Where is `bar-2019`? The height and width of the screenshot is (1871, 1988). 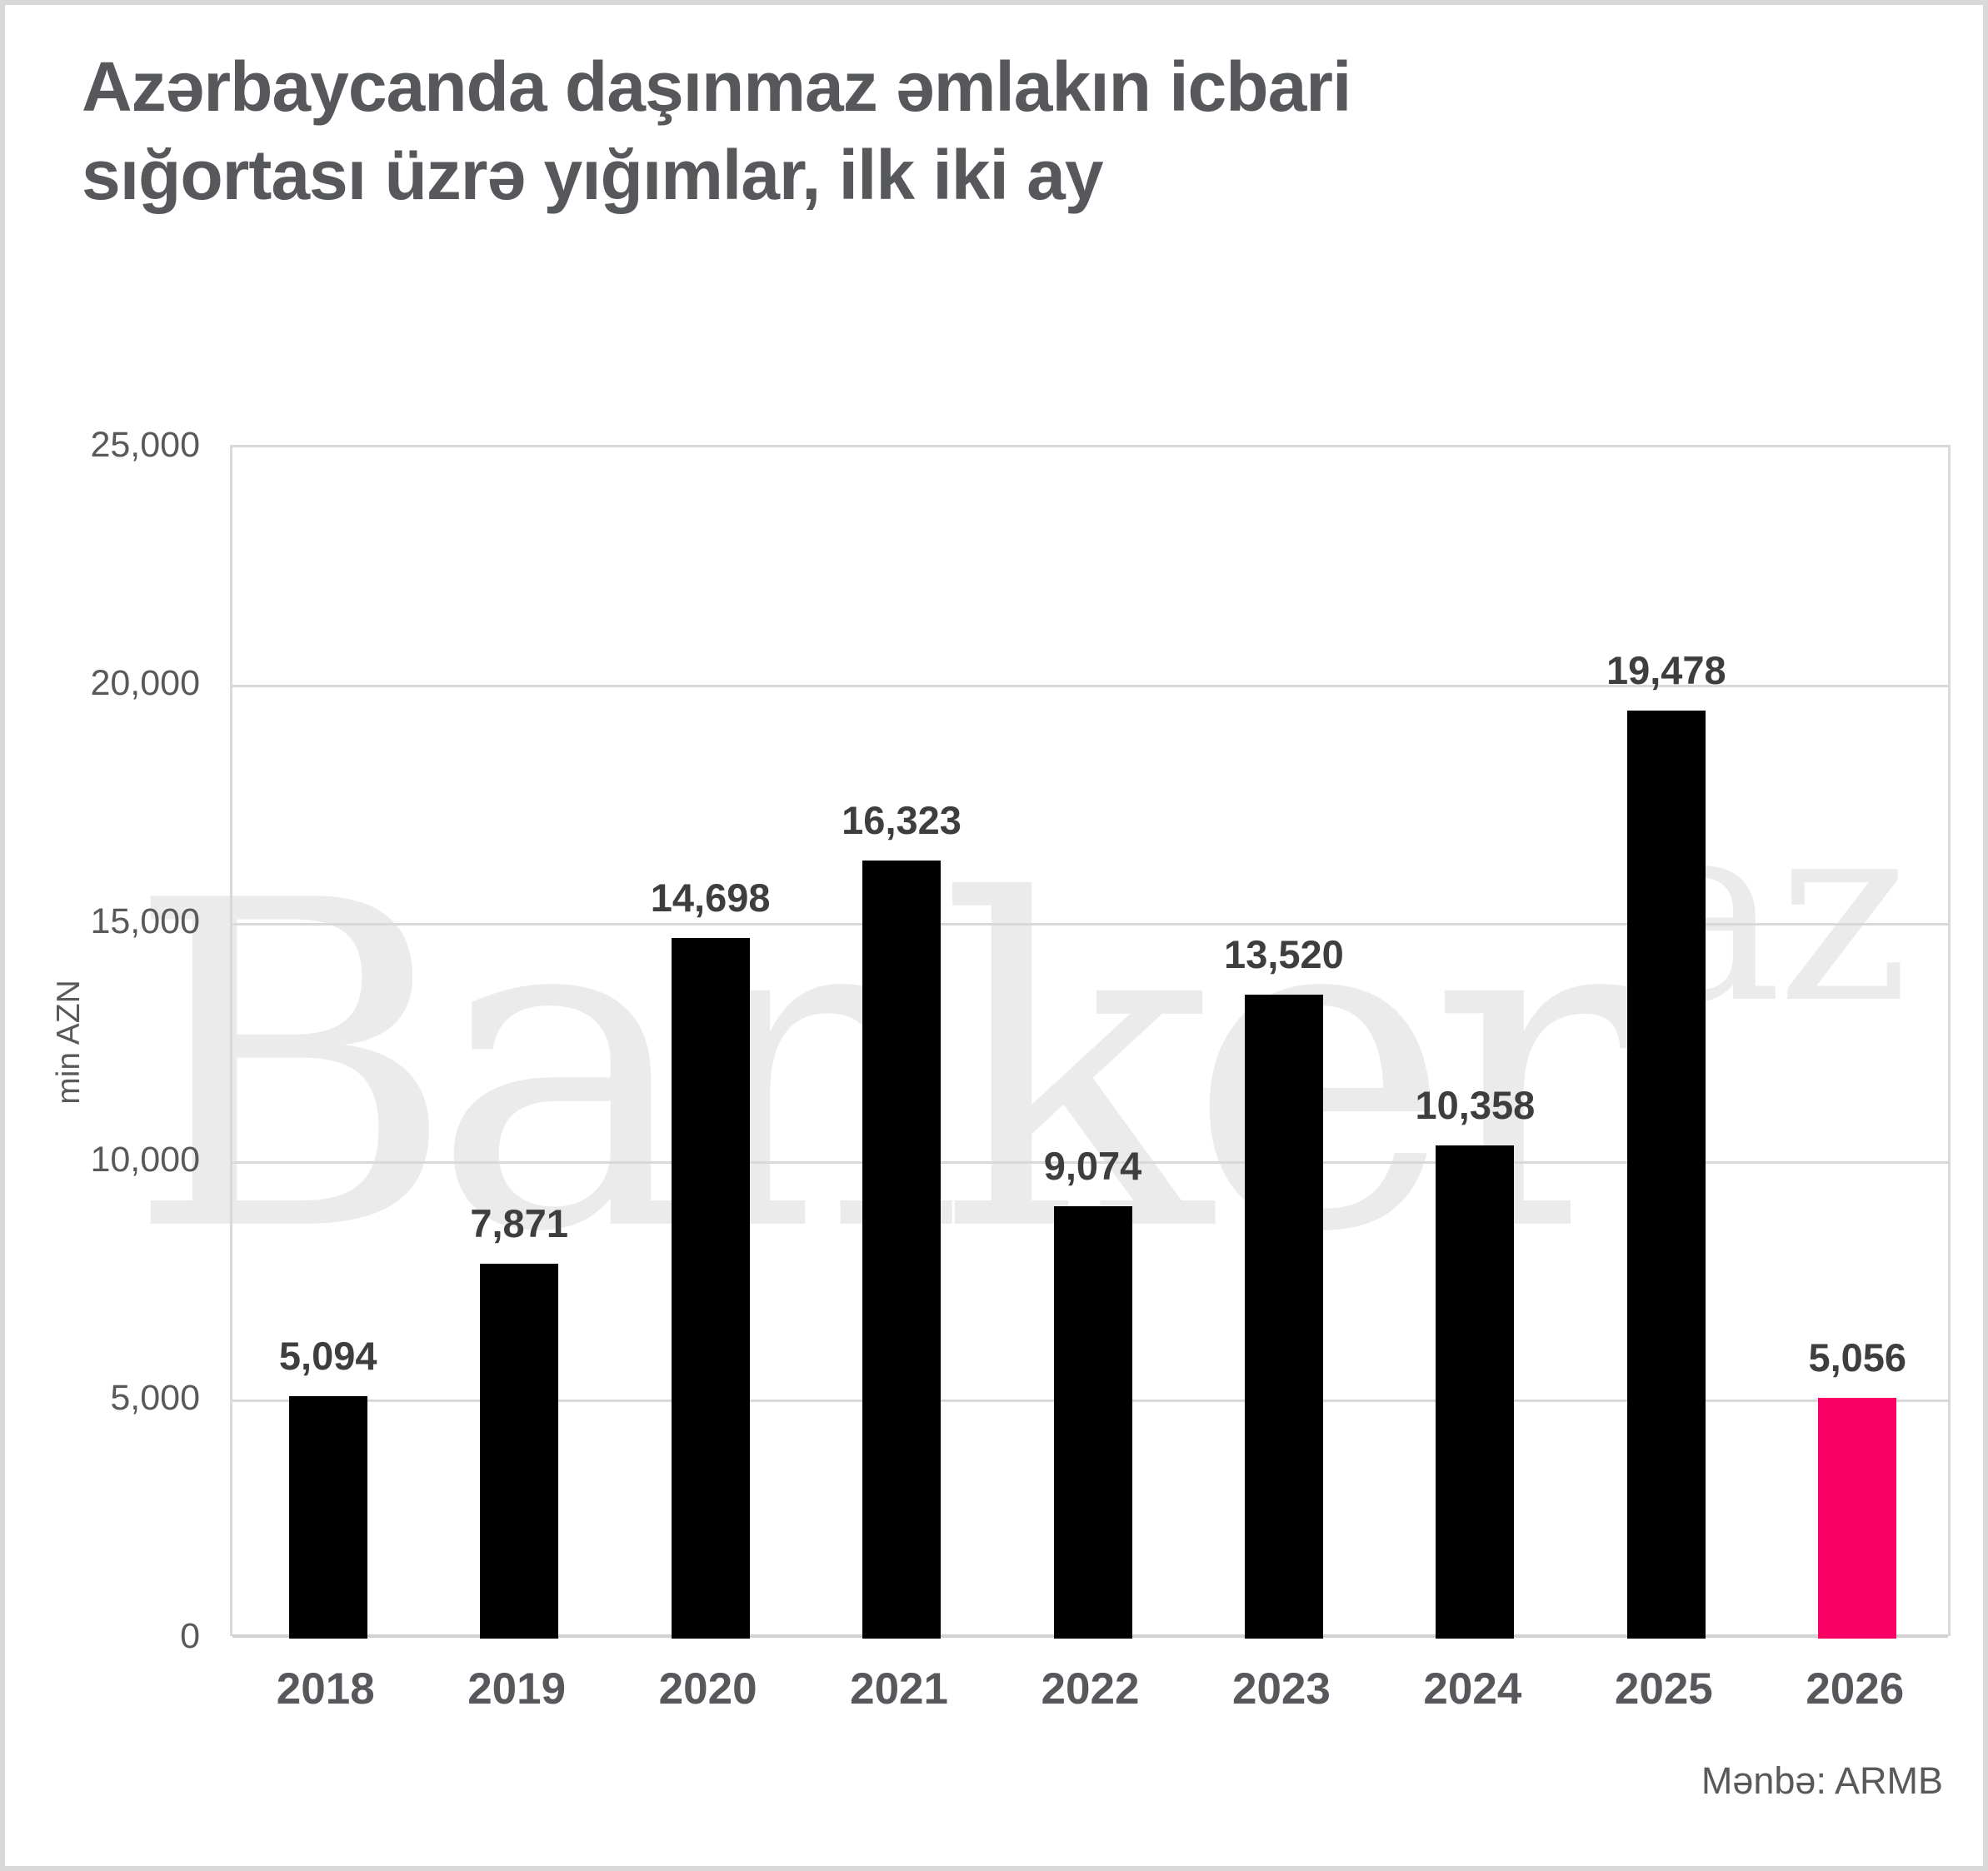 bar-2019 is located at coordinates (519, 1451).